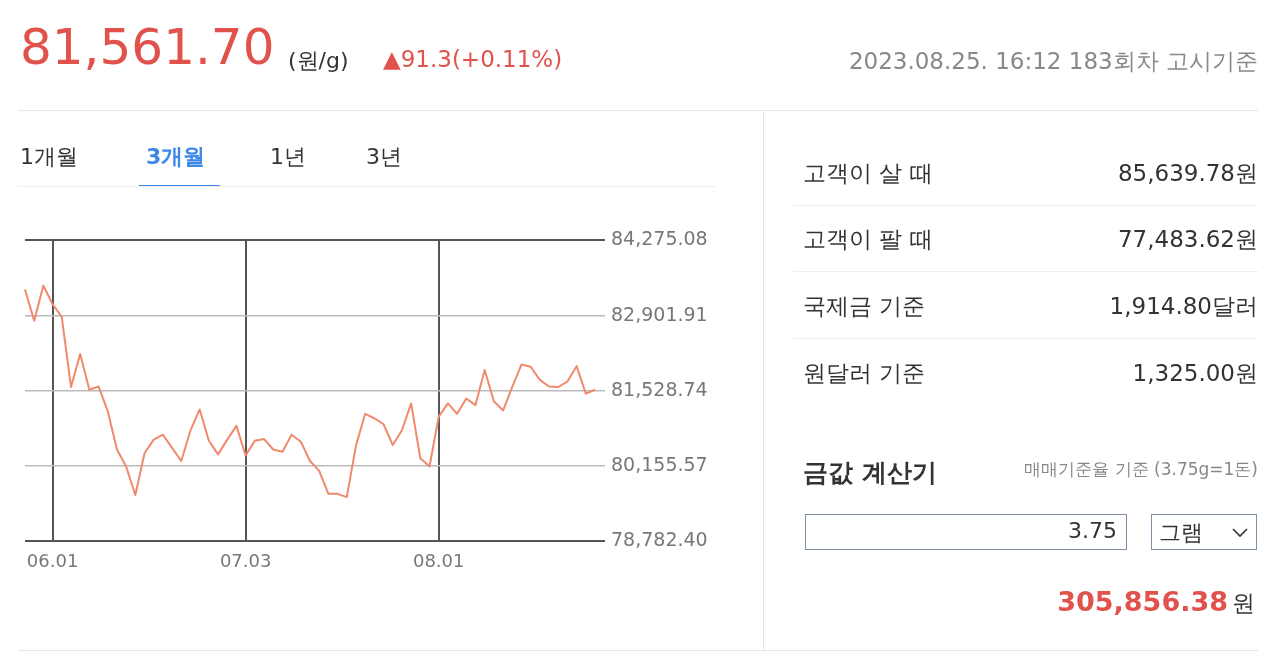  Describe the element at coordinates (473, 59) in the screenshot. I see `text: ▲91.3(+0.11%)` at that location.